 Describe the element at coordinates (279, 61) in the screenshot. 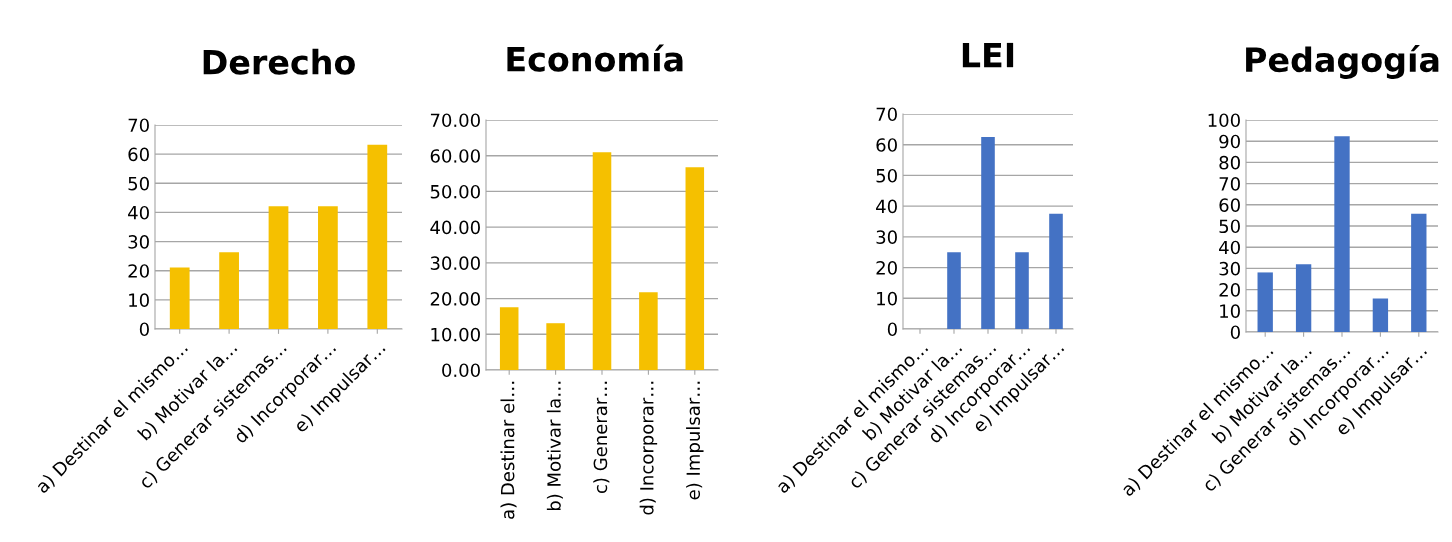

I see `chart-title: Derecho` at that location.